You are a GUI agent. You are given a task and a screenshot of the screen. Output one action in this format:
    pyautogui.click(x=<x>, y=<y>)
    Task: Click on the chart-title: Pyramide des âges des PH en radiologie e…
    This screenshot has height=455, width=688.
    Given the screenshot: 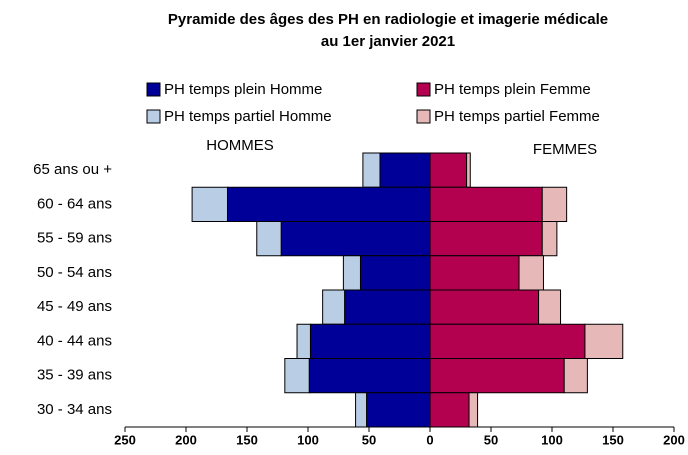 What is the action you would take?
    pyautogui.click(x=388, y=19)
    